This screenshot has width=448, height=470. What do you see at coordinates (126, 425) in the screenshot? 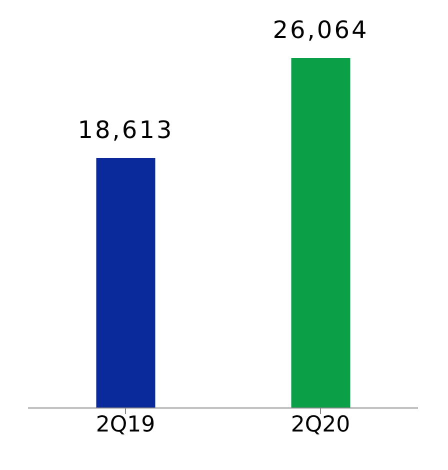
I see `x-tick-label: 2Q19` at bounding box center [126, 425].